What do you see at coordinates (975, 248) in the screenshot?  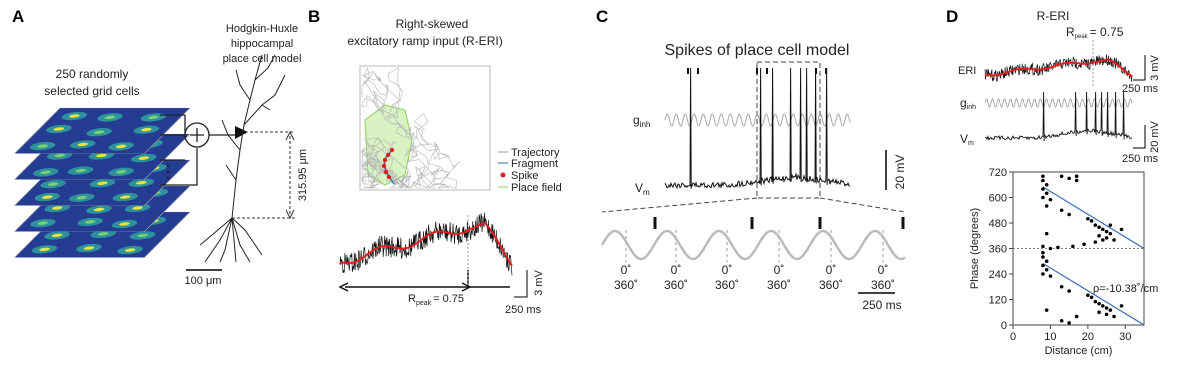 I see `y-axis-label: Phase (degrees)` at bounding box center [975, 248].